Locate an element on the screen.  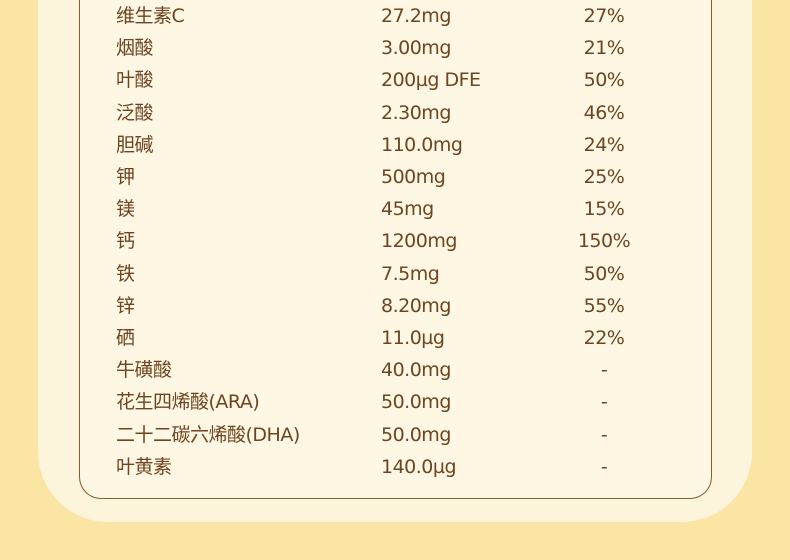
nutrient-name: 叶黄素 is located at coordinates (144, 466).